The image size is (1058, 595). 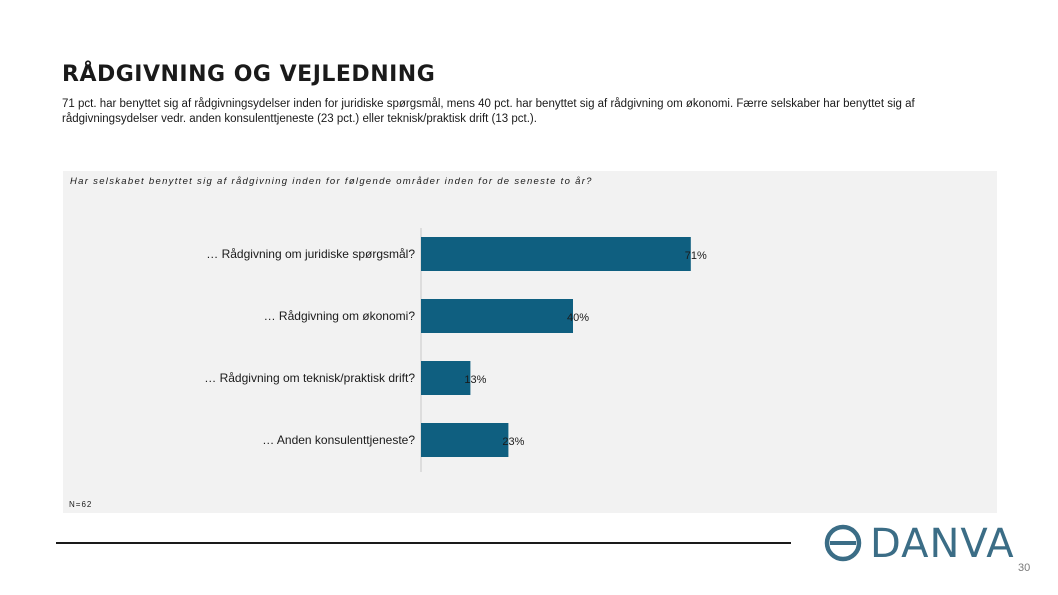 I want to click on category-label-3: … Anden konsulenttjeneste?, so click(x=338, y=440).